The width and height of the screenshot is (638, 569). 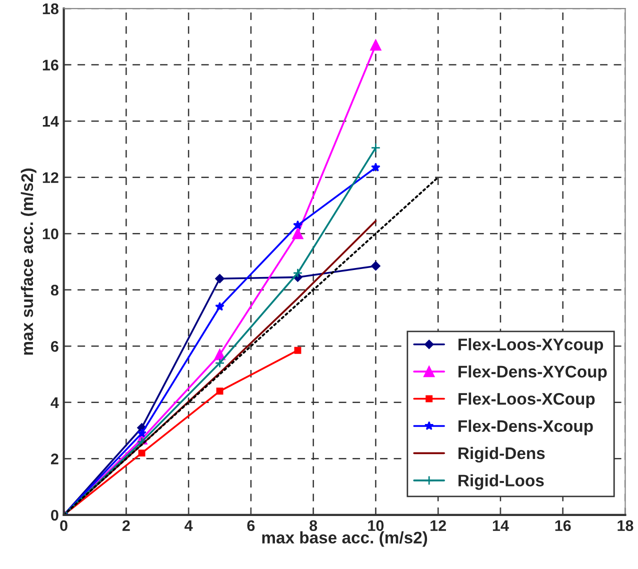 I want to click on legend-label: Rigid-Dens, so click(x=501, y=454).